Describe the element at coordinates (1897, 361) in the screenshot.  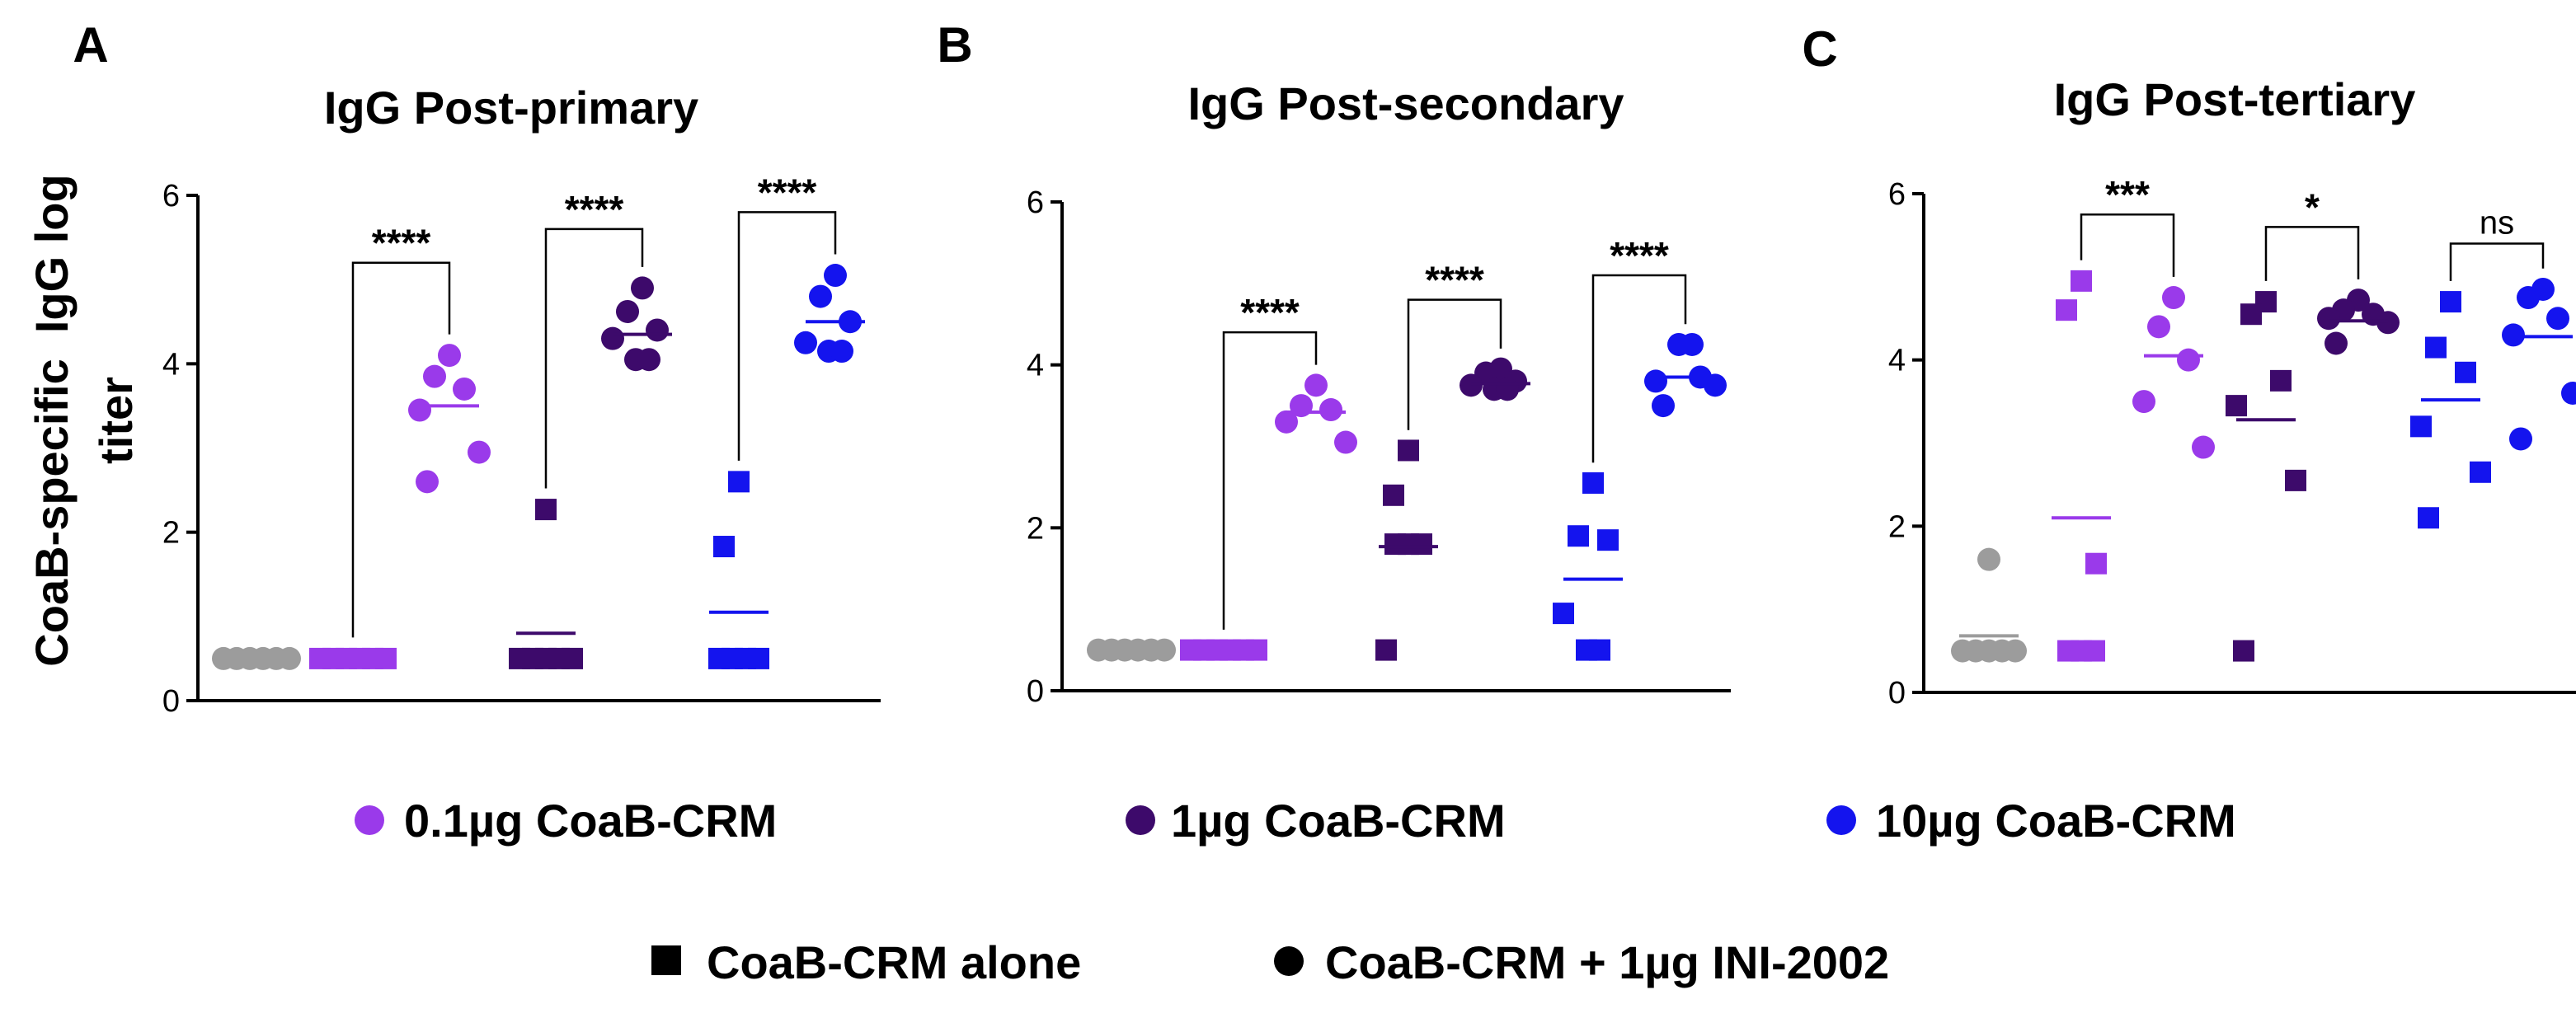
I see `panel-c-y-tick-label: 4` at that location.